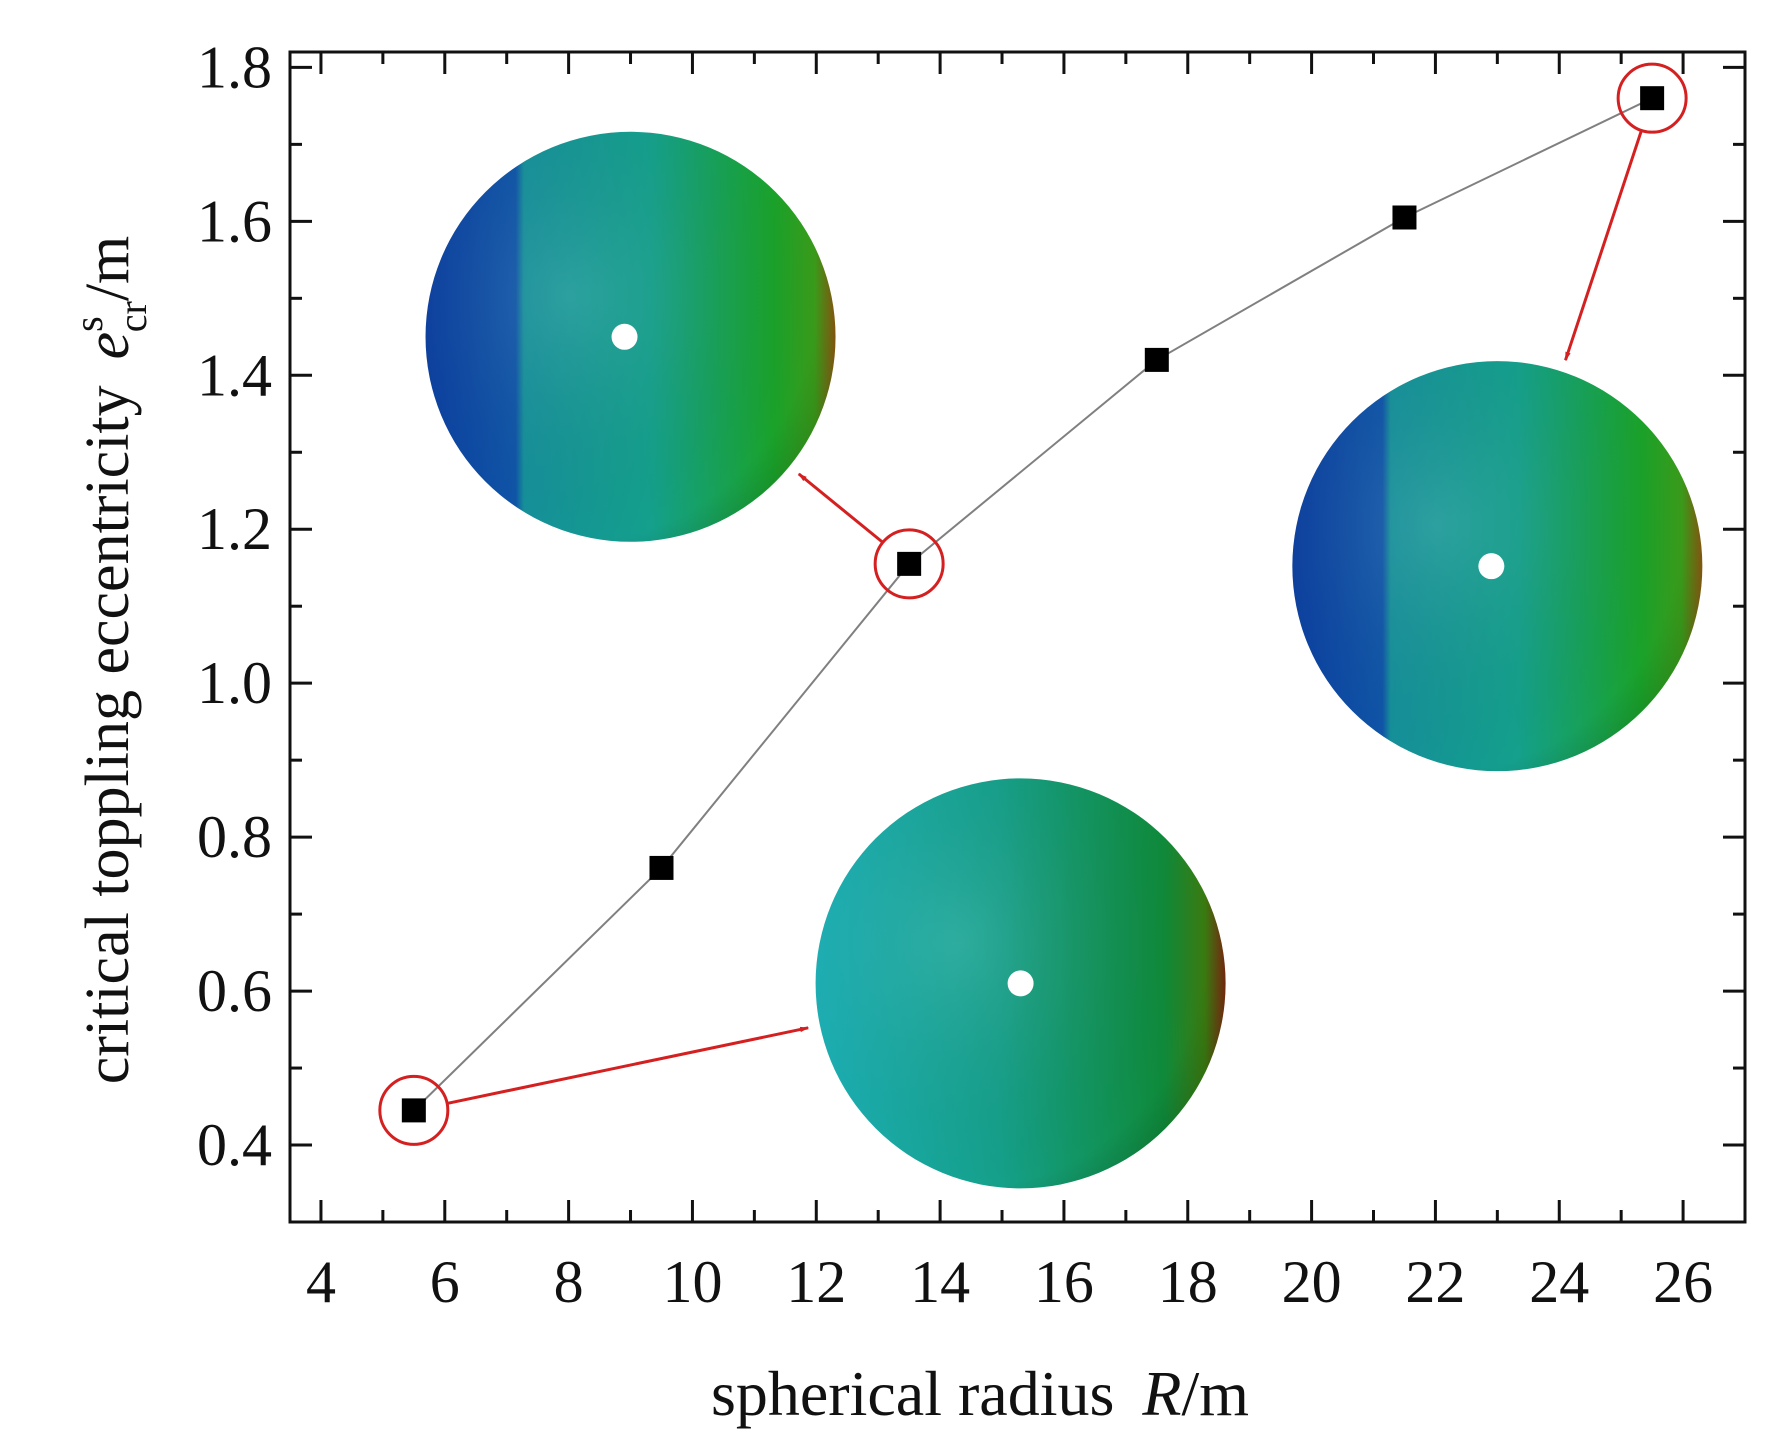 The height and width of the screenshot is (1444, 1767). I want to click on y-axis-unit: /m, so click(108, 268).